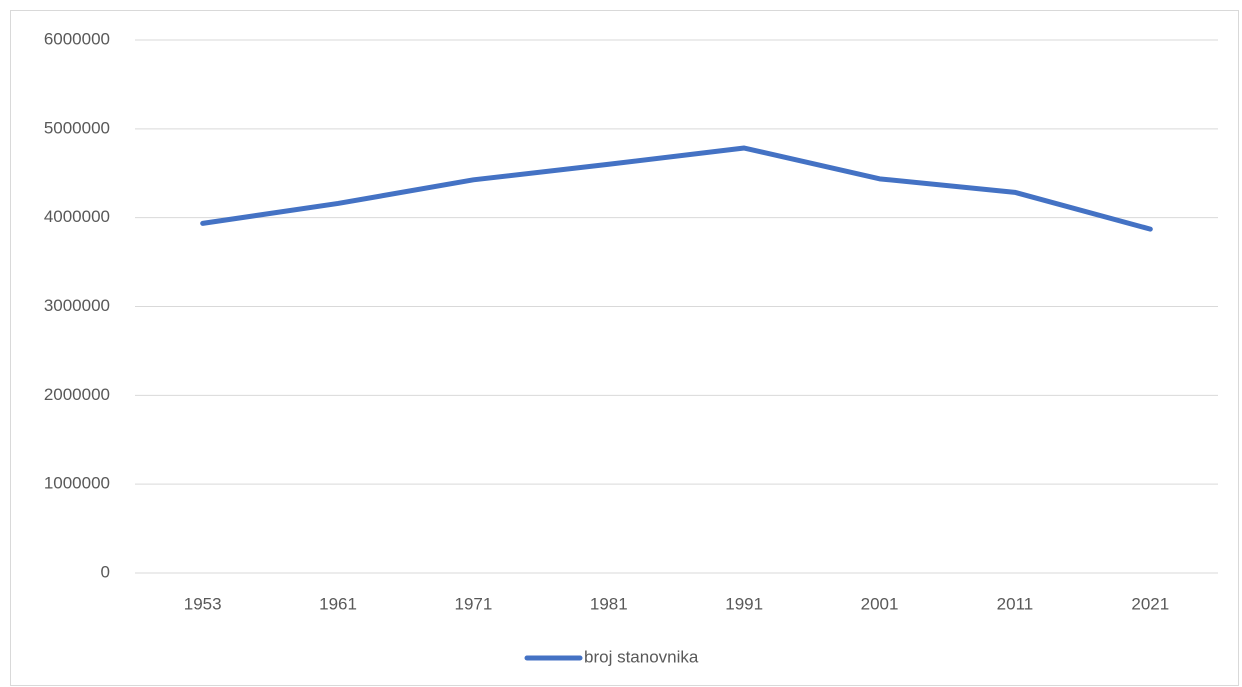 Image resolution: width=1242 pixels, height=687 pixels. What do you see at coordinates (880, 603) in the screenshot?
I see `x-tick-label: 2001` at bounding box center [880, 603].